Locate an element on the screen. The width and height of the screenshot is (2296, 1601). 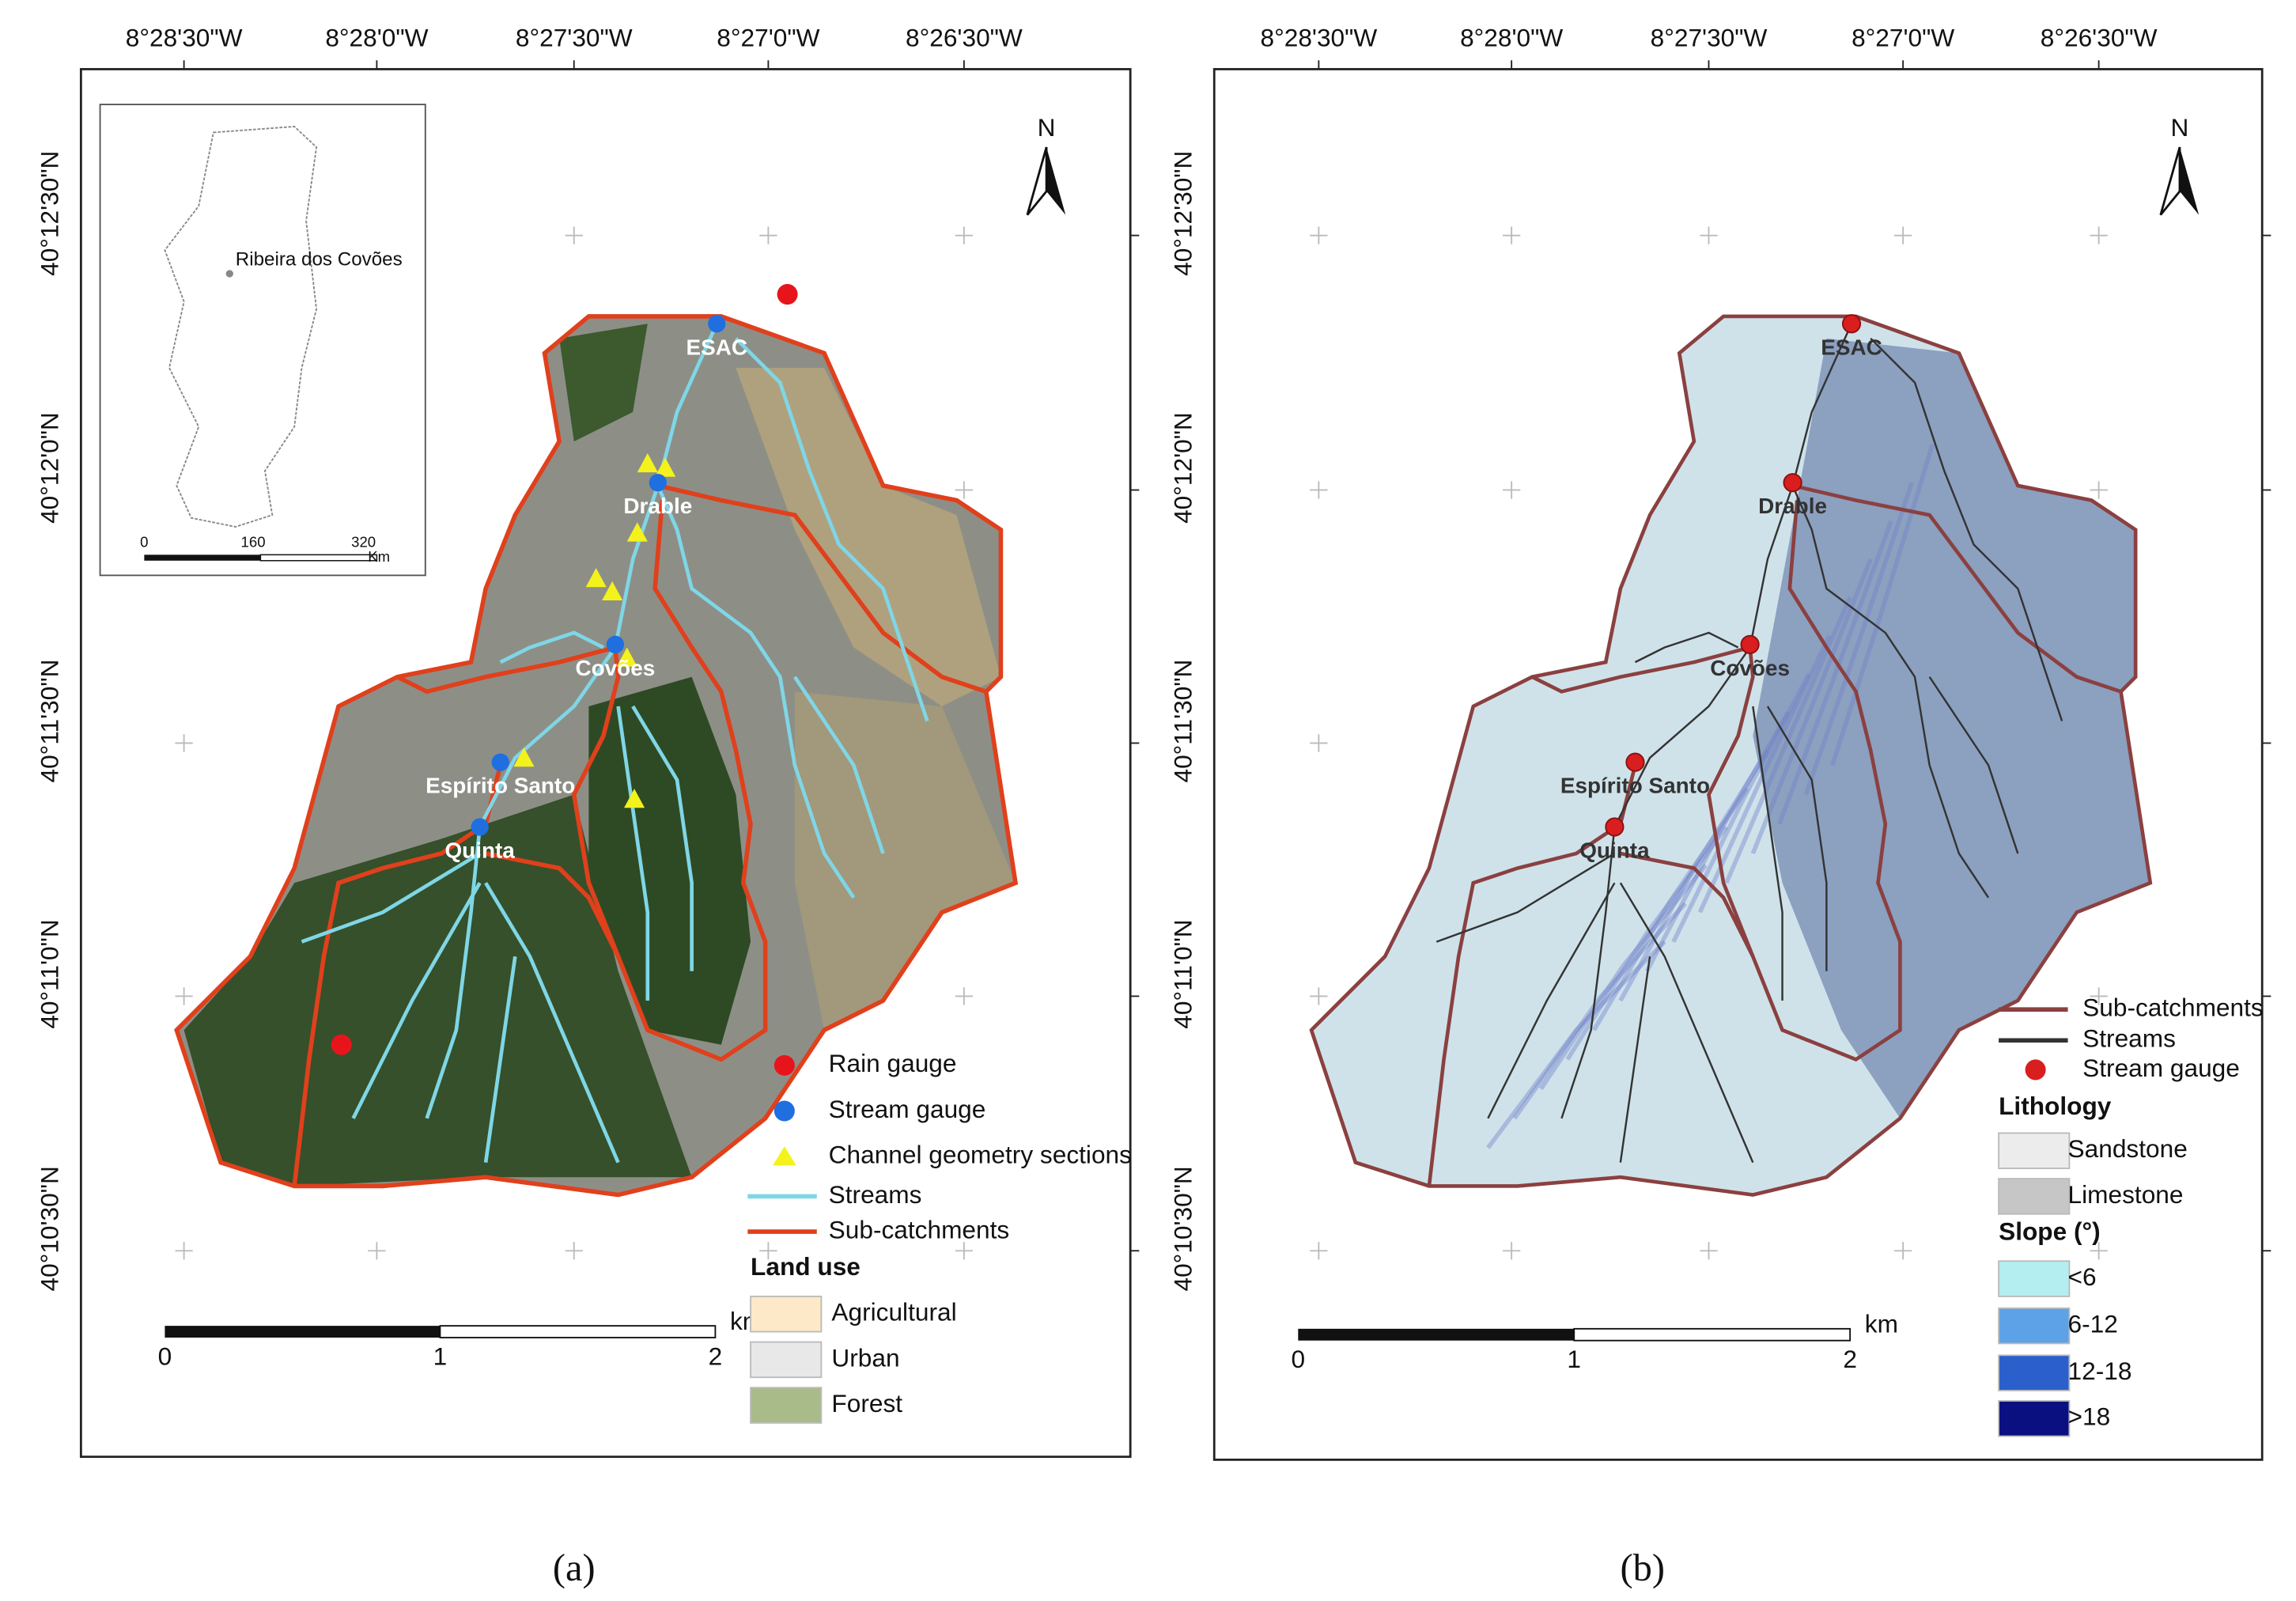
inset-outline is located at coordinates (241, 327).